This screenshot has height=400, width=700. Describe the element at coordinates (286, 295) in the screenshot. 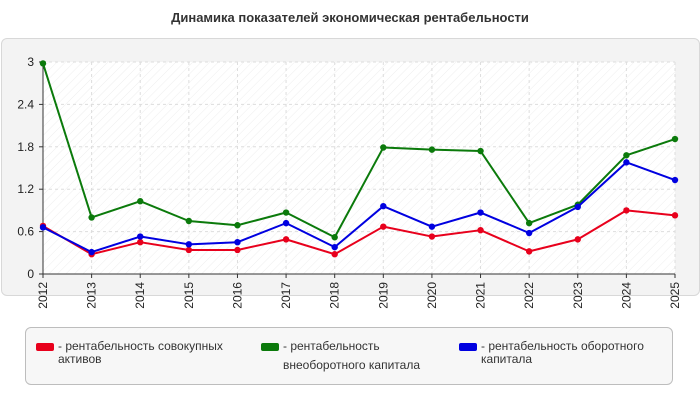

I see `x-tick-label: 2017` at that location.